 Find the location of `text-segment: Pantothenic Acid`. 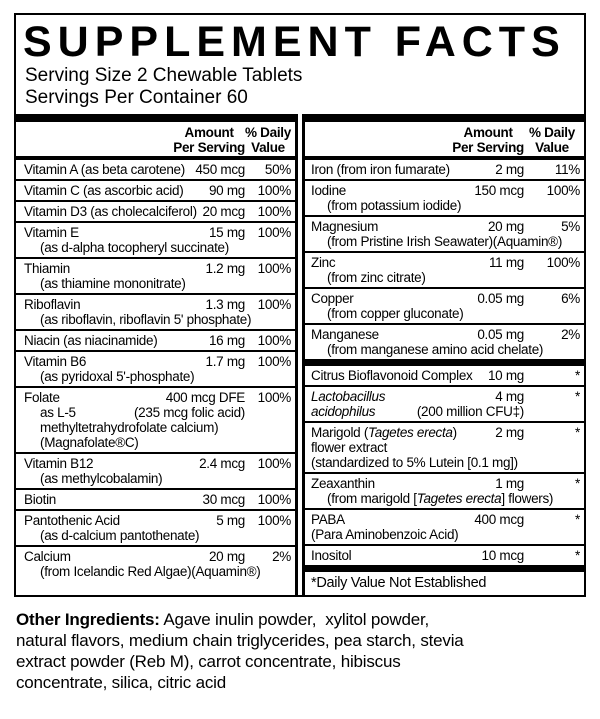

text-segment: Pantothenic Acid is located at coordinates (72, 520).